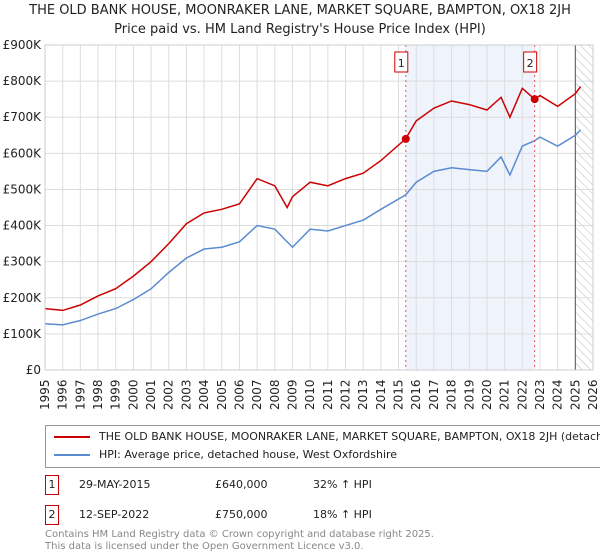 This screenshot has height=560, width=600. I want to click on y-tick-label: £400K, so click(23, 226).